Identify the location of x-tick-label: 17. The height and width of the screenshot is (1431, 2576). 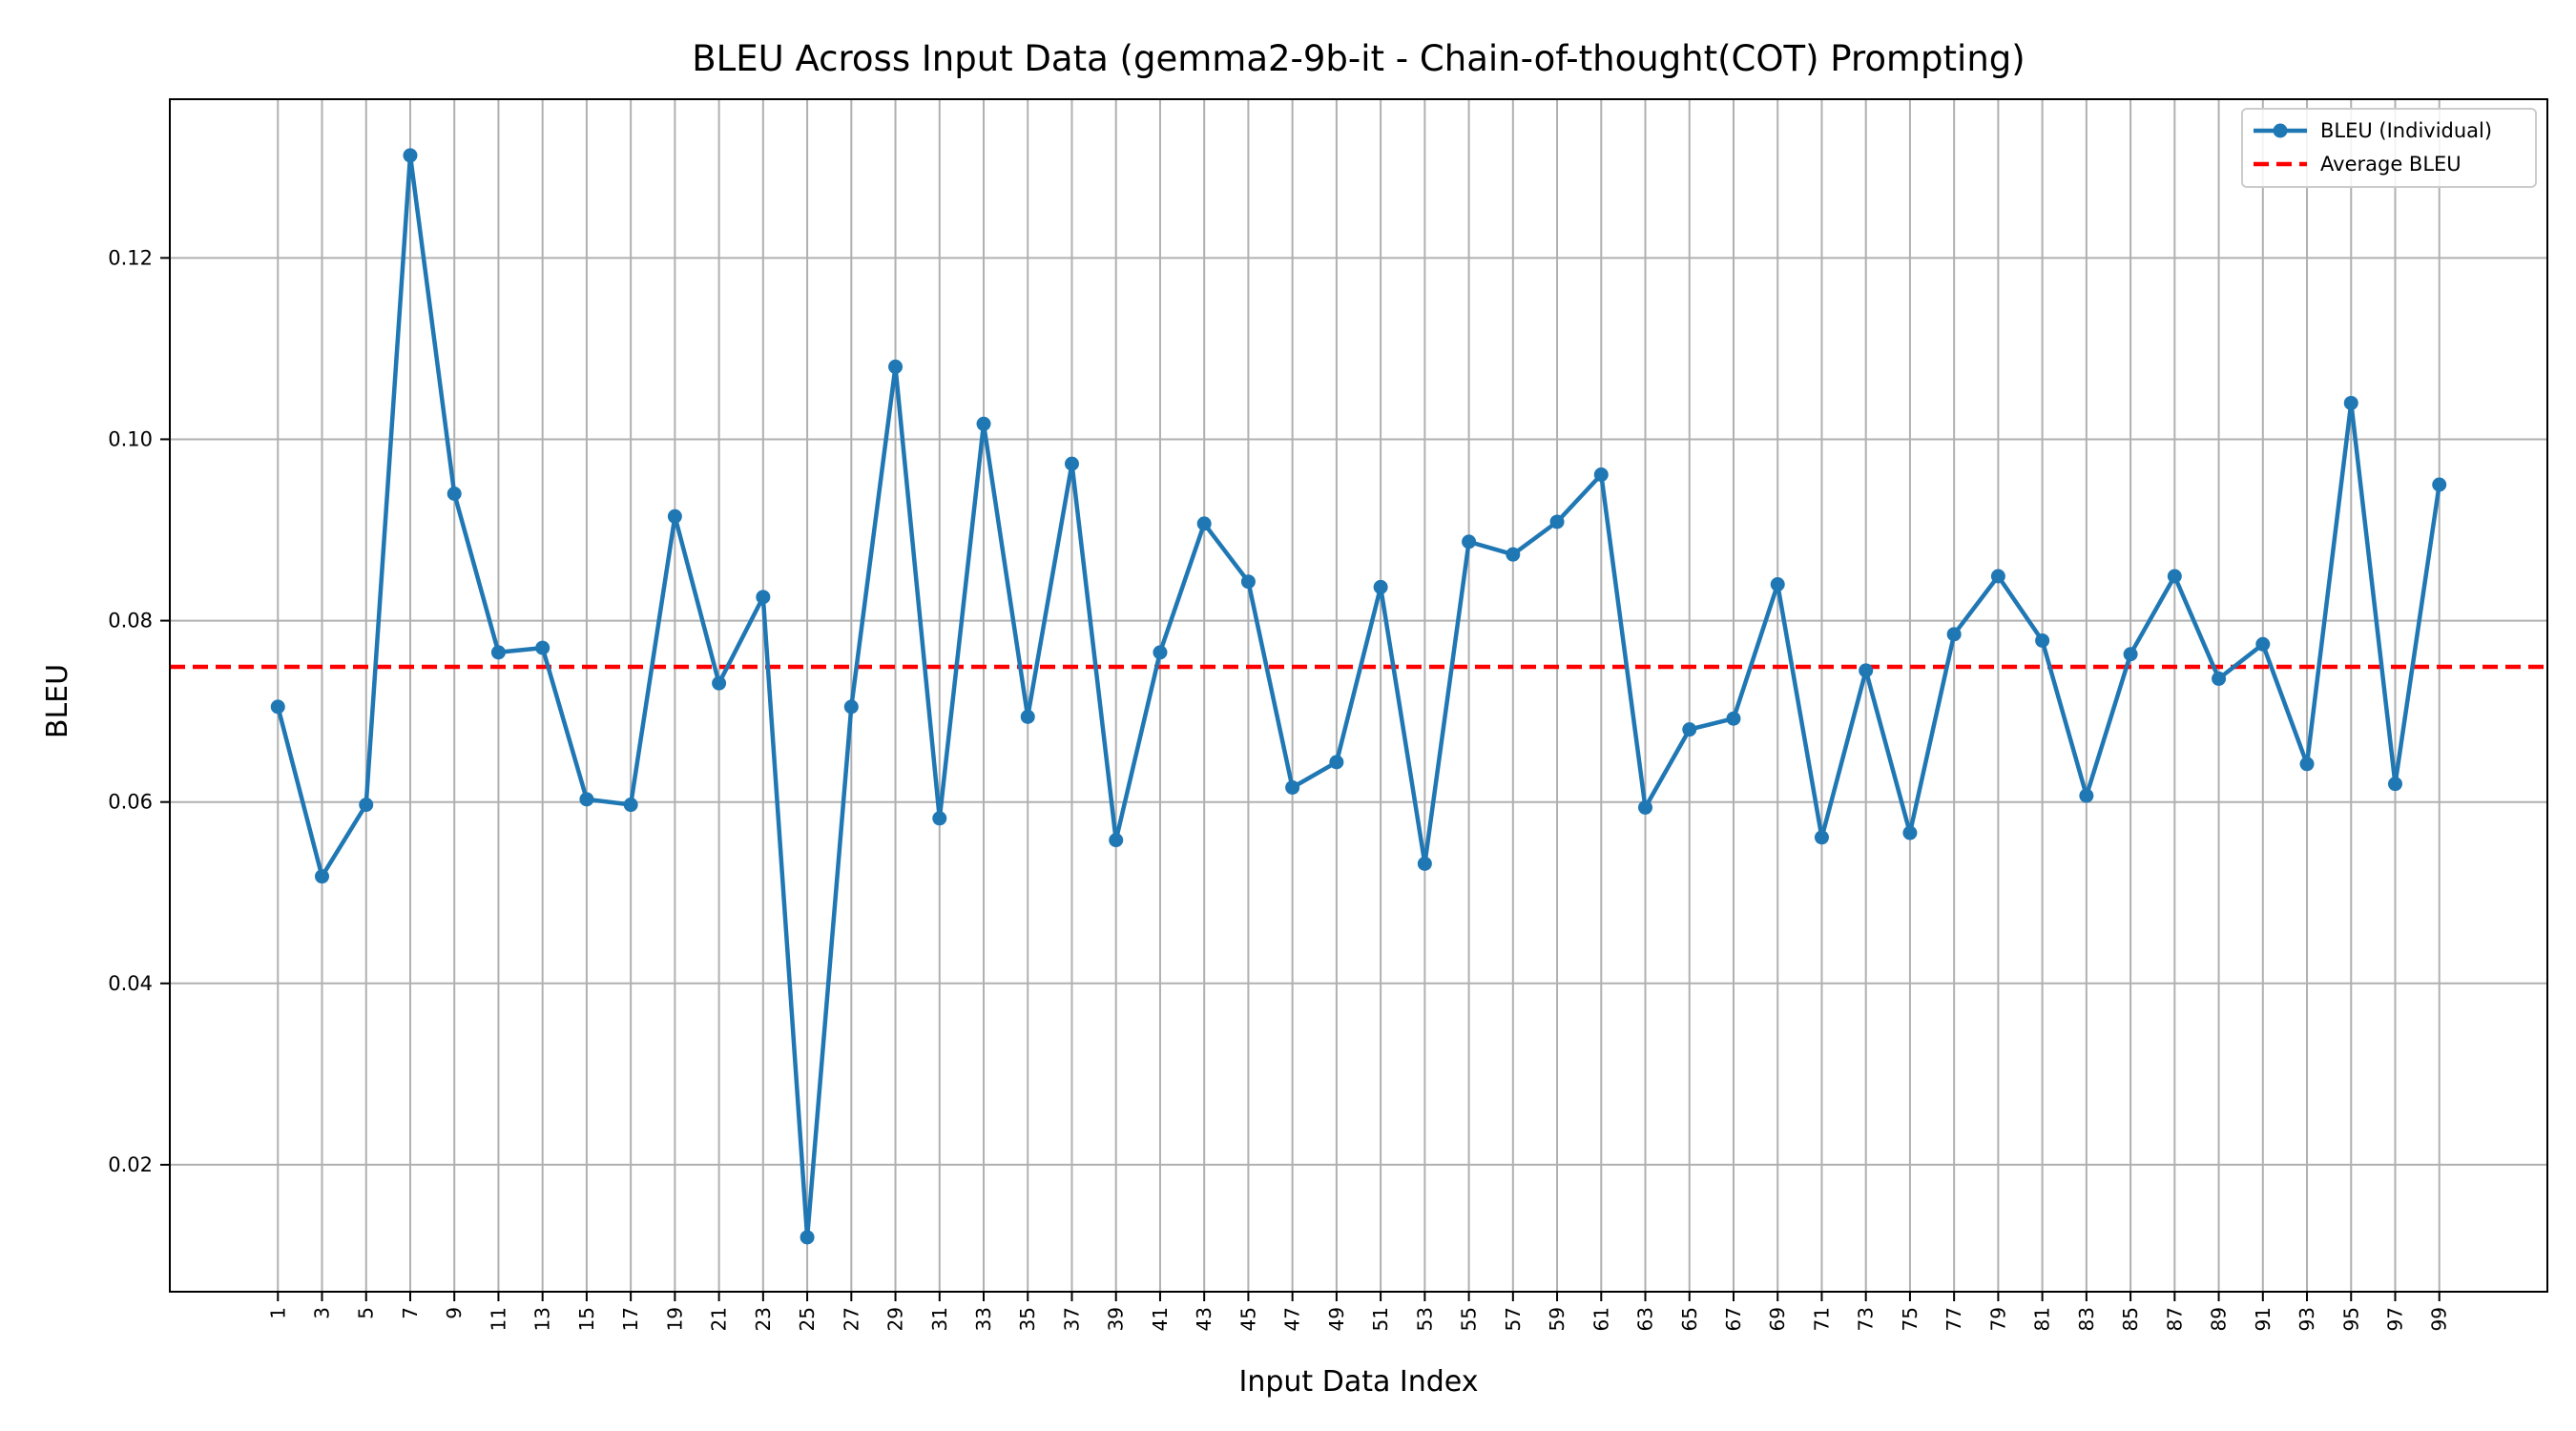
(630, 1319).